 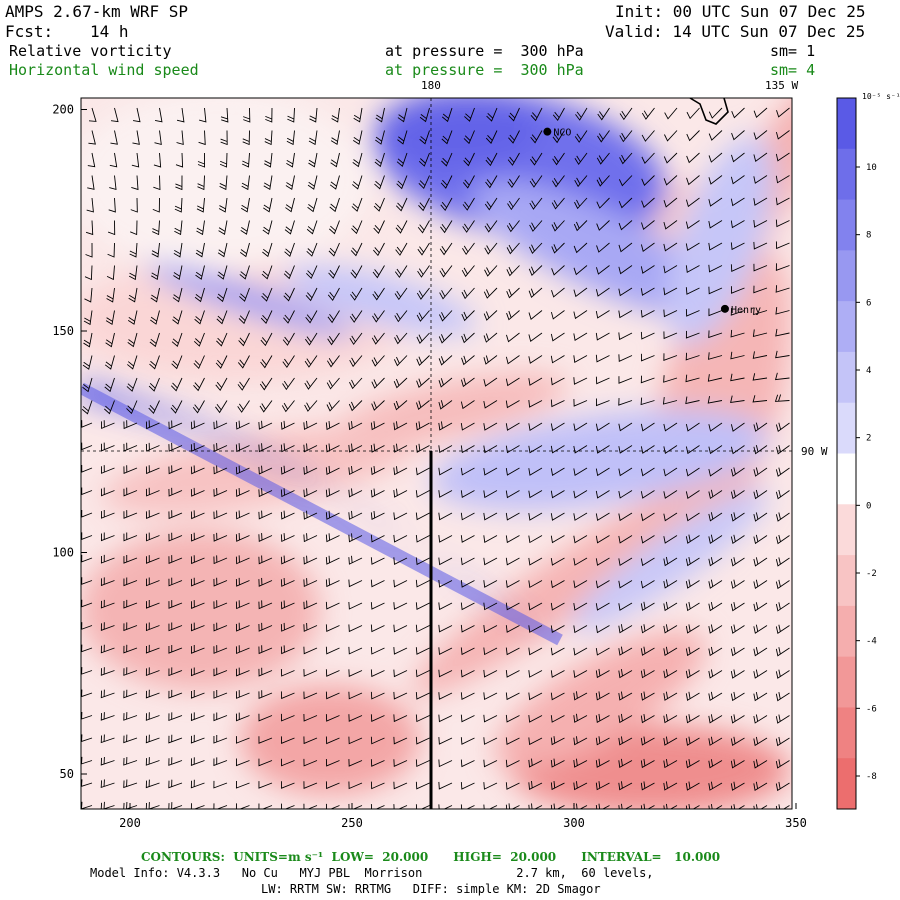 What do you see at coordinates (67, 774) in the screenshot?
I see `y-tick-label: 50` at bounding box center [67, 774].